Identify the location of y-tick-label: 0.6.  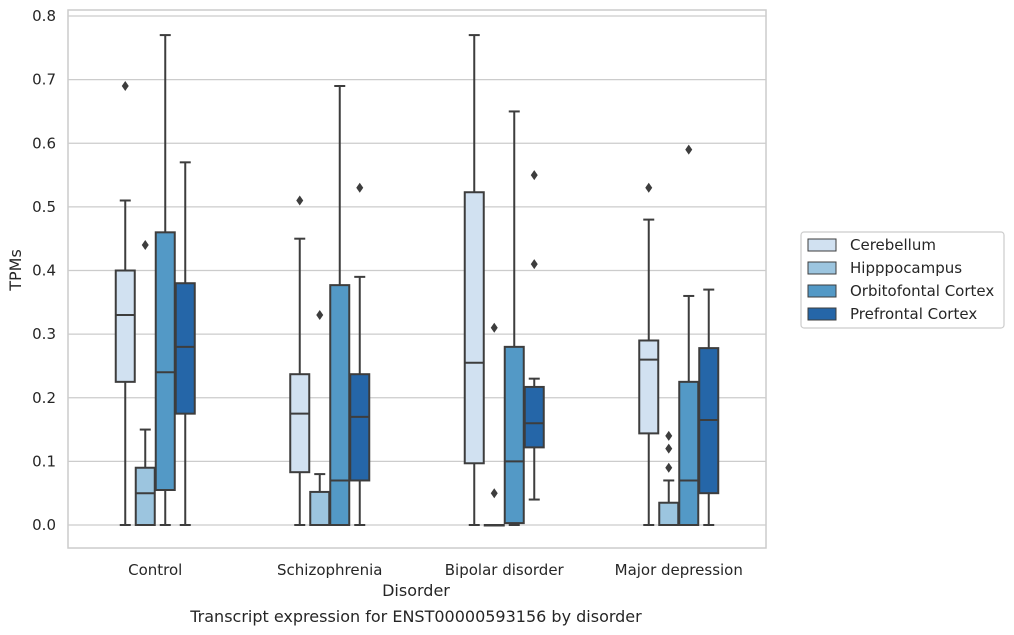
(44, 143).